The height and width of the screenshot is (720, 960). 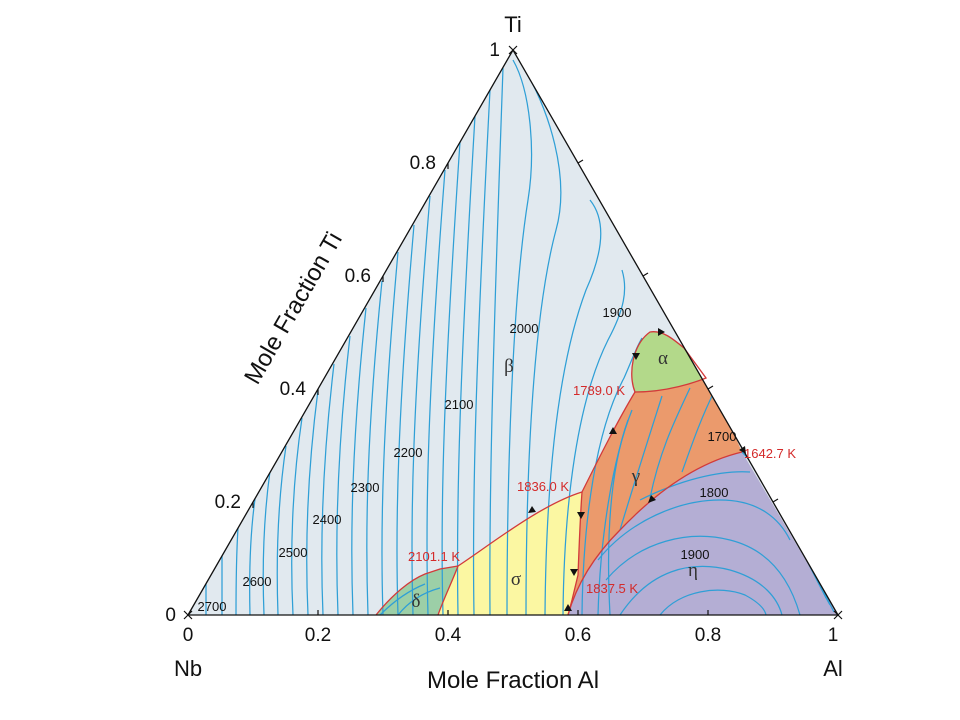 I want to click on bottom-tick-label: 0, so click(x=188, y=635).